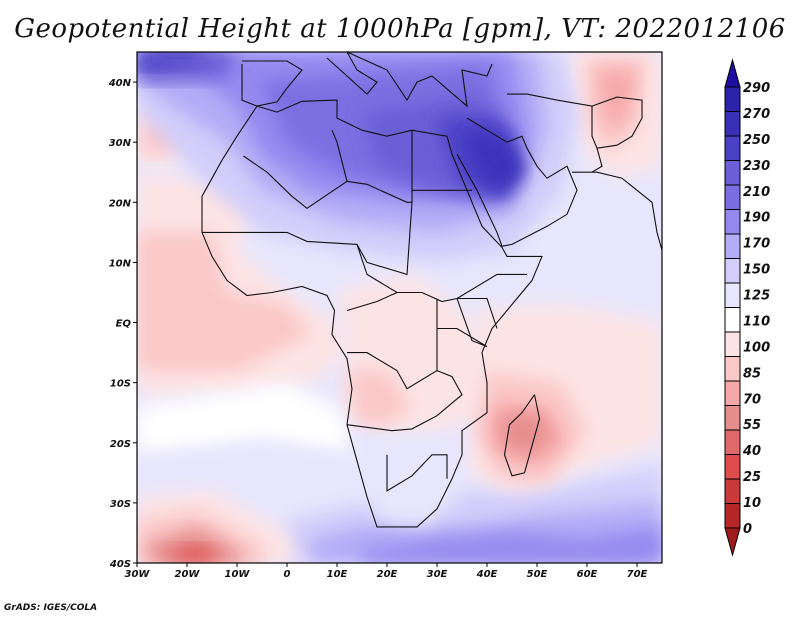 This screenshot has width=800, height=618. What do you see at coordinates (756, 218) in the screenshot?
I see `colorbar-label: 190` at bounding box center [756, 218].